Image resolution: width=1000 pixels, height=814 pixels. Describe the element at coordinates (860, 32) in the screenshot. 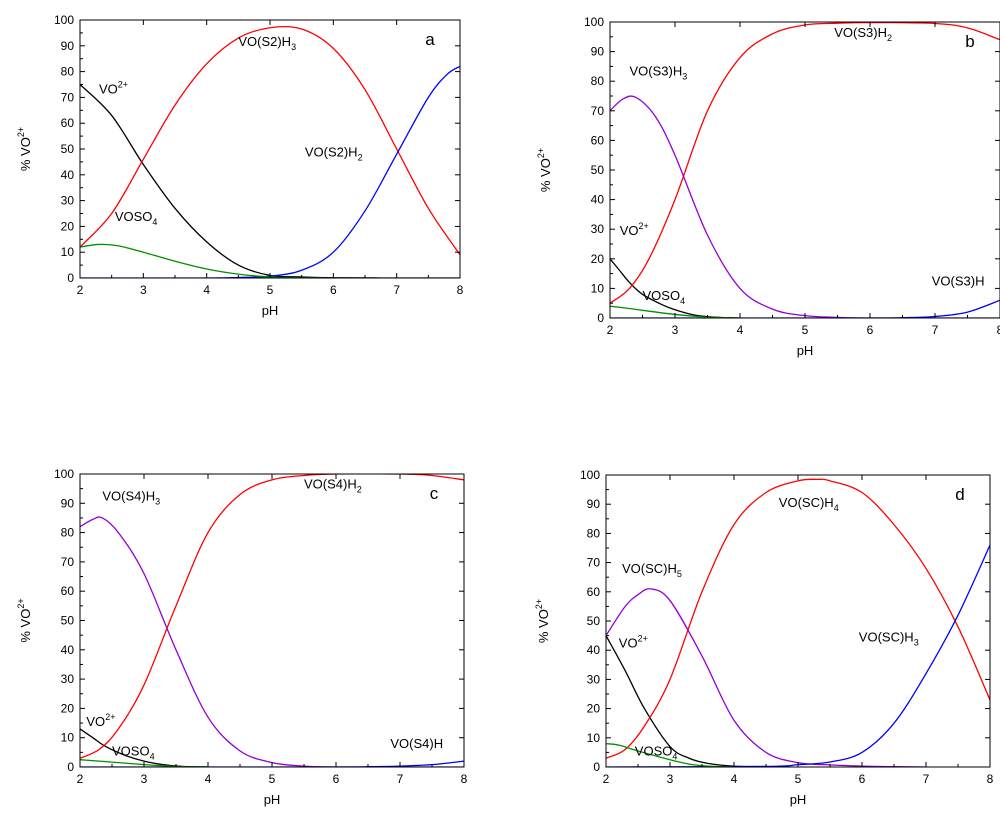

I see `panel-b-species-label-1-base: VO(S3)H` at that location.